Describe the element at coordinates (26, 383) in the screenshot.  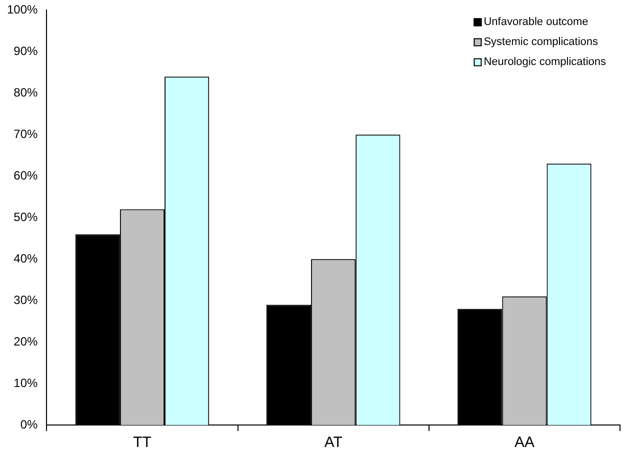
I see `y-tick-label: 10%` at that location.